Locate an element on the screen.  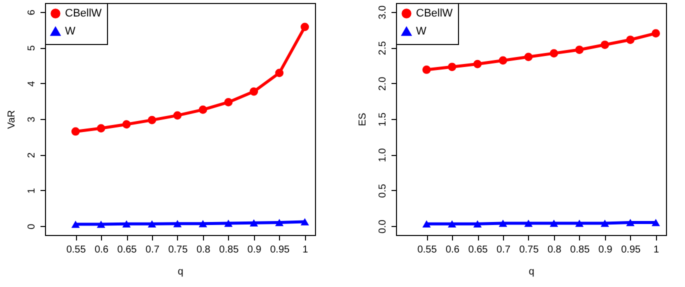
y-tick-label: 3.0 is located at coordinates (383, 12).